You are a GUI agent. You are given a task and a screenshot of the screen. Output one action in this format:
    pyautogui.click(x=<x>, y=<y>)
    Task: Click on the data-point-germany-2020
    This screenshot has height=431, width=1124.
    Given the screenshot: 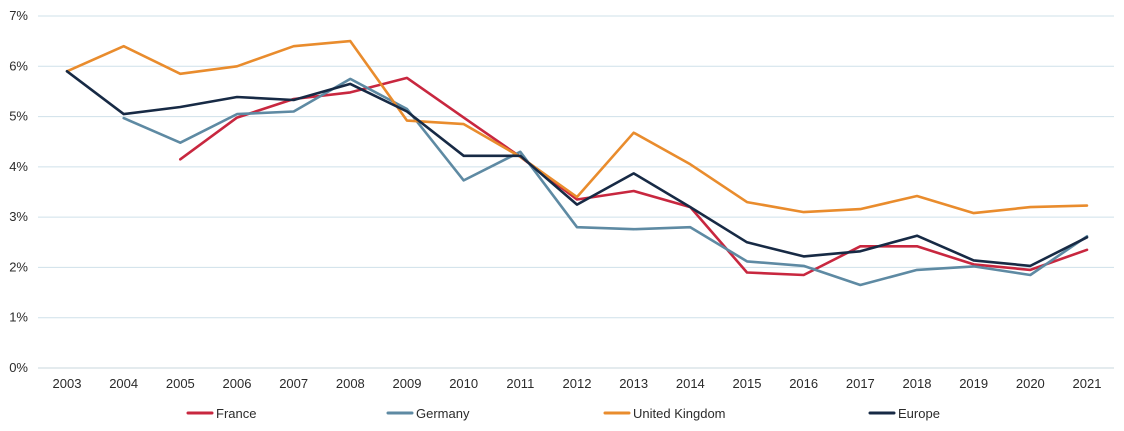 What is the action you would take?
    pyautogui.click(x=1030, y=275)
    